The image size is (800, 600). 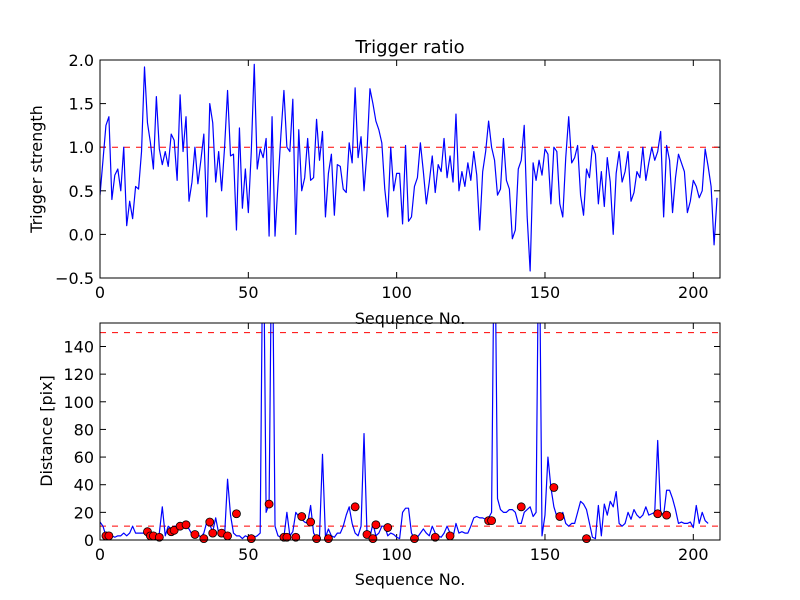 What do you see at coordinates (409, 47) in the screenshot?
I see `chart-title: Trigger ratio` at bounding box center [409, 47].